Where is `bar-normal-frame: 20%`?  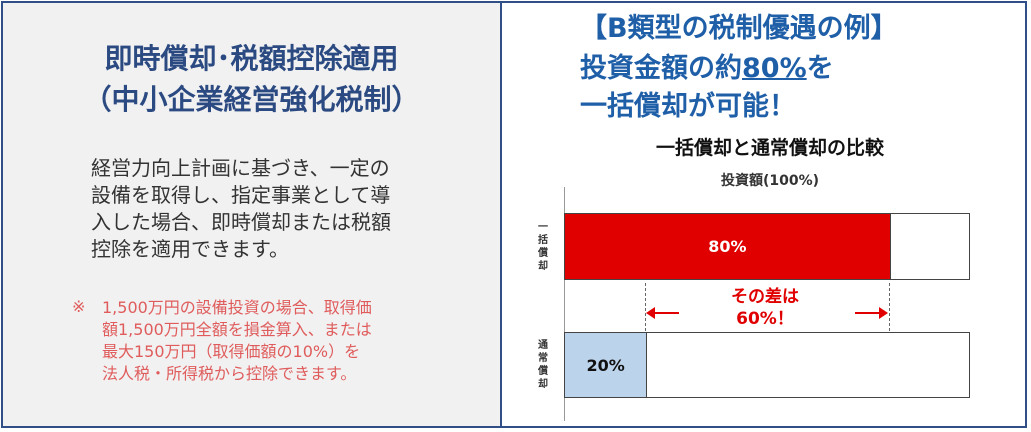
bar-normal-frame: 20% is located at coordinates (767, 365).